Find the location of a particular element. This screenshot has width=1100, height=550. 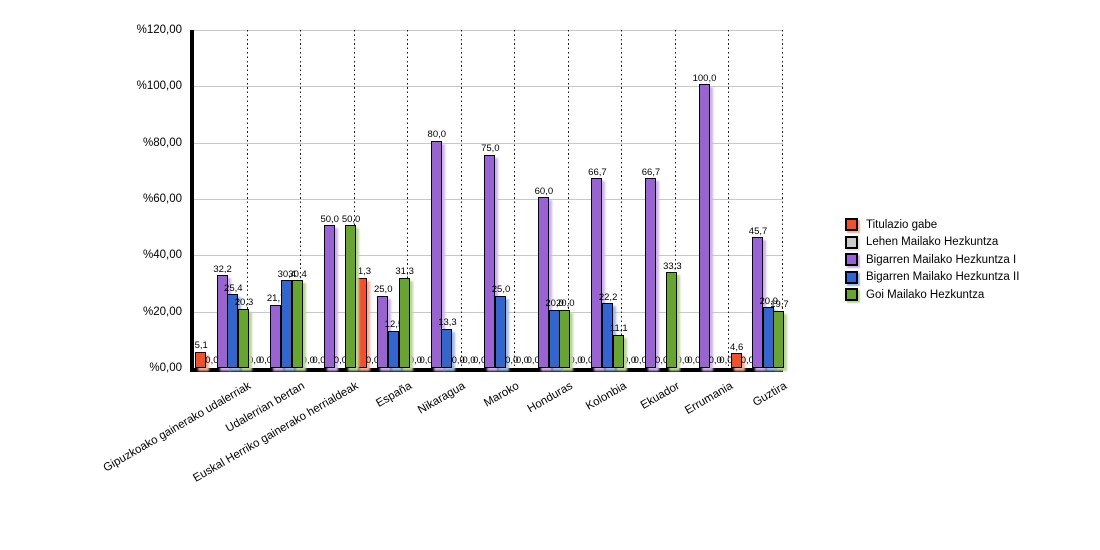

bar-value-label: 66,7 is located at coordinates (651, 172).